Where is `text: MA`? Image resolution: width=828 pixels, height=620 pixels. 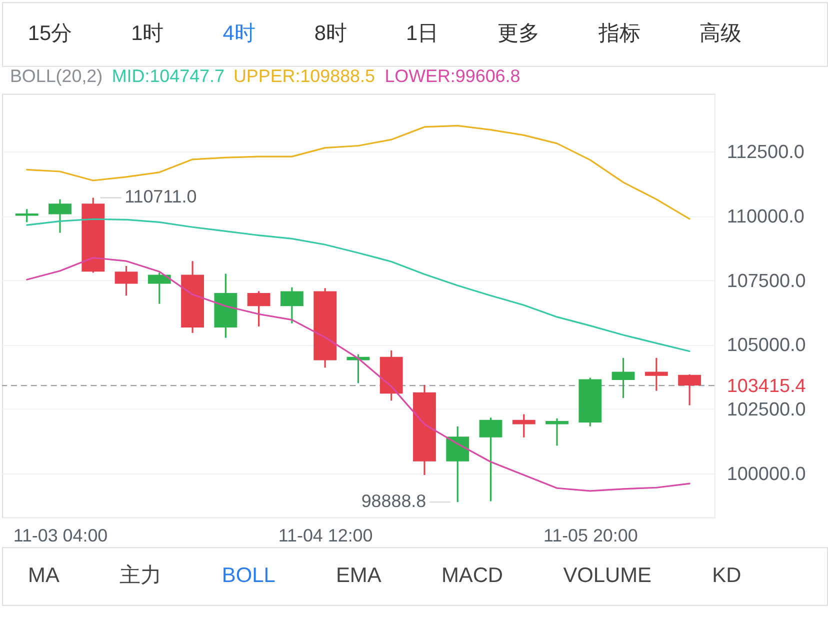
text: MA is located at coordinates (44, 575).